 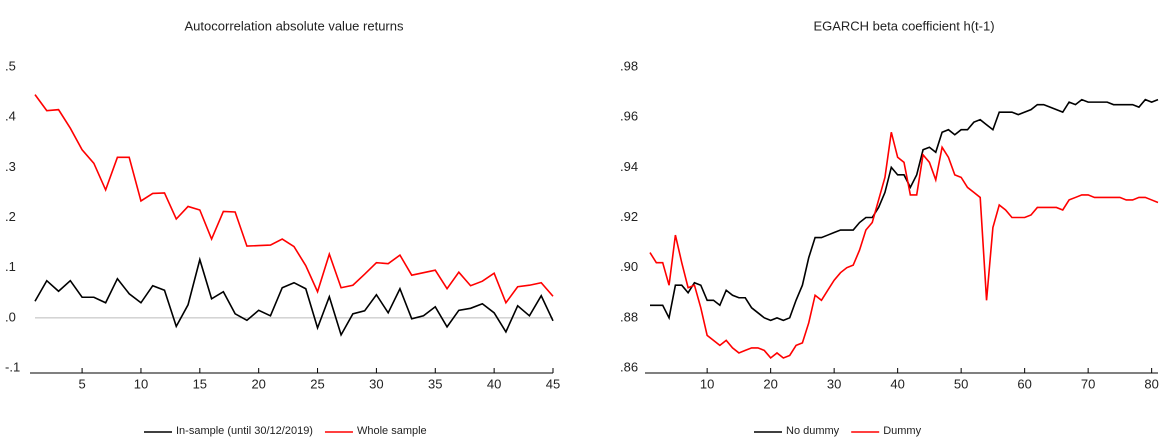 I want to click on x-tick-label: 80, so click(x=1151, y=383).